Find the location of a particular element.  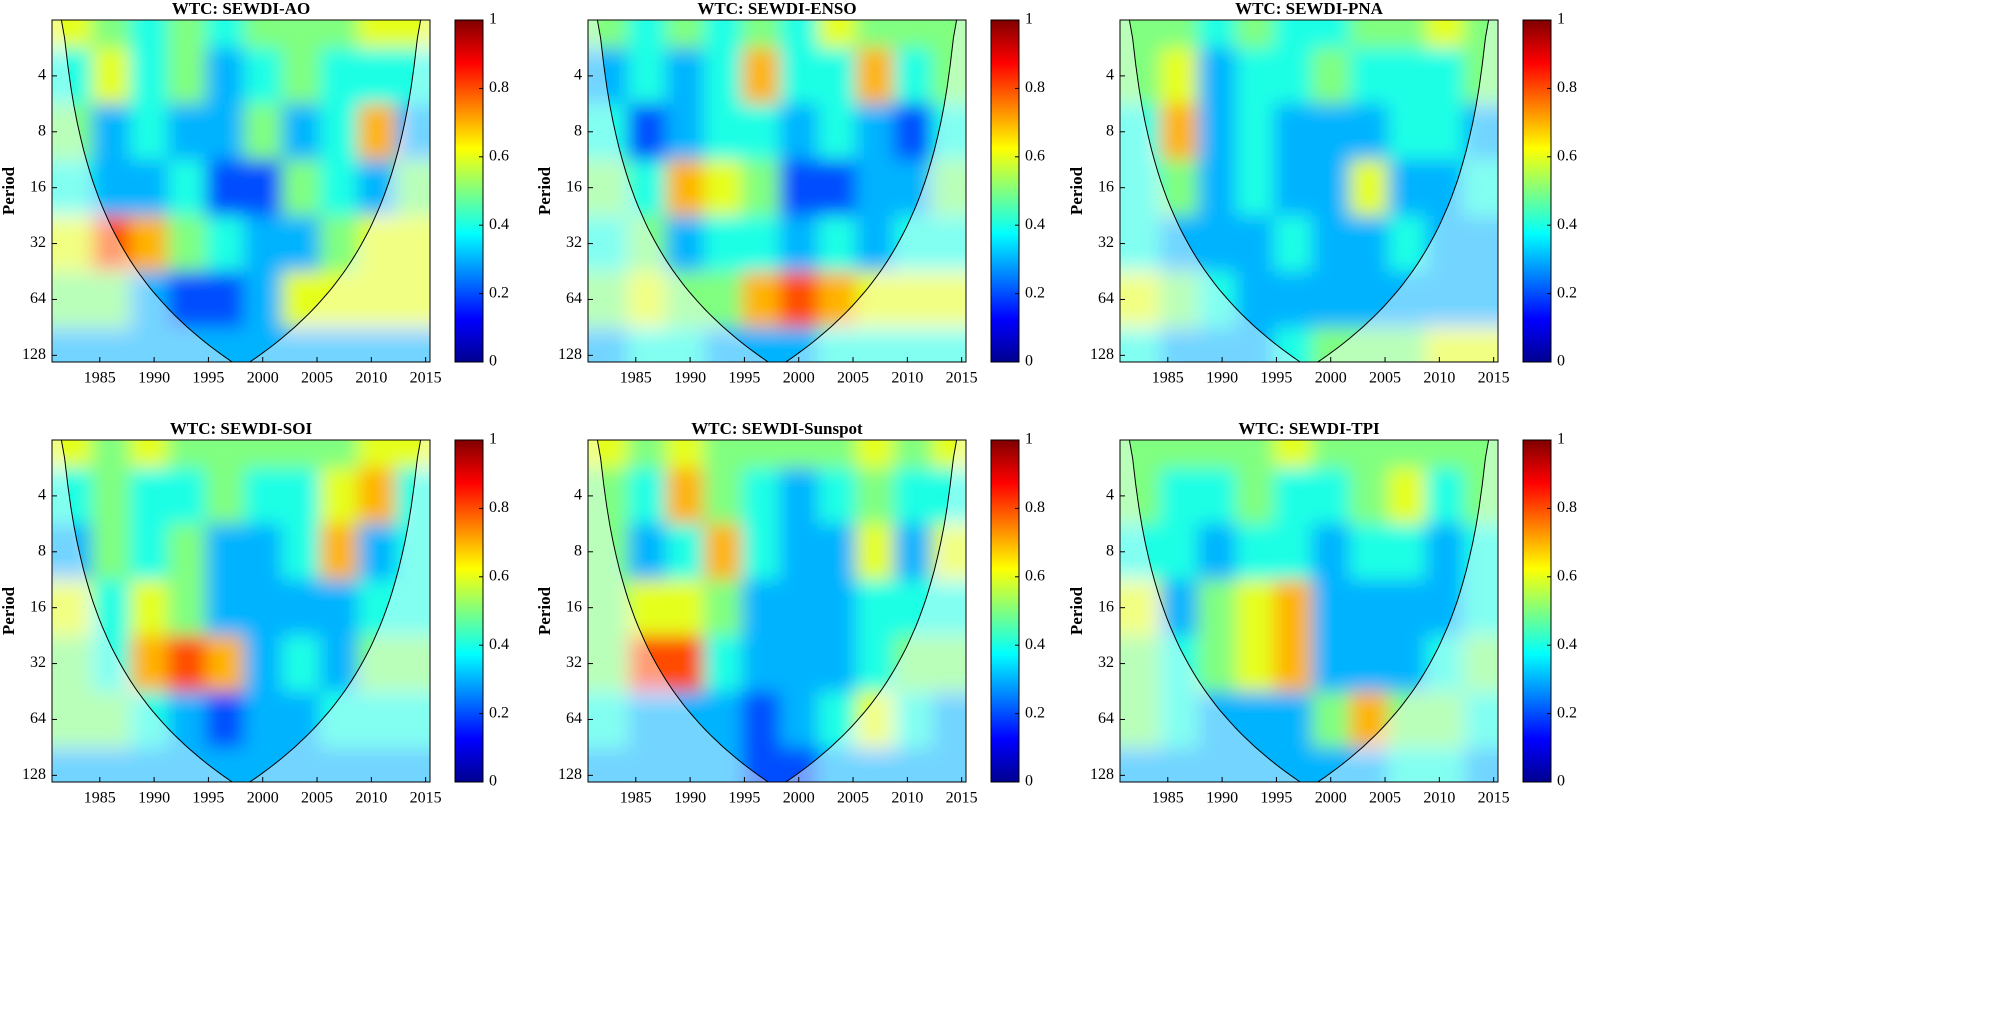

plot-frame is located at coordinates (241, 611).